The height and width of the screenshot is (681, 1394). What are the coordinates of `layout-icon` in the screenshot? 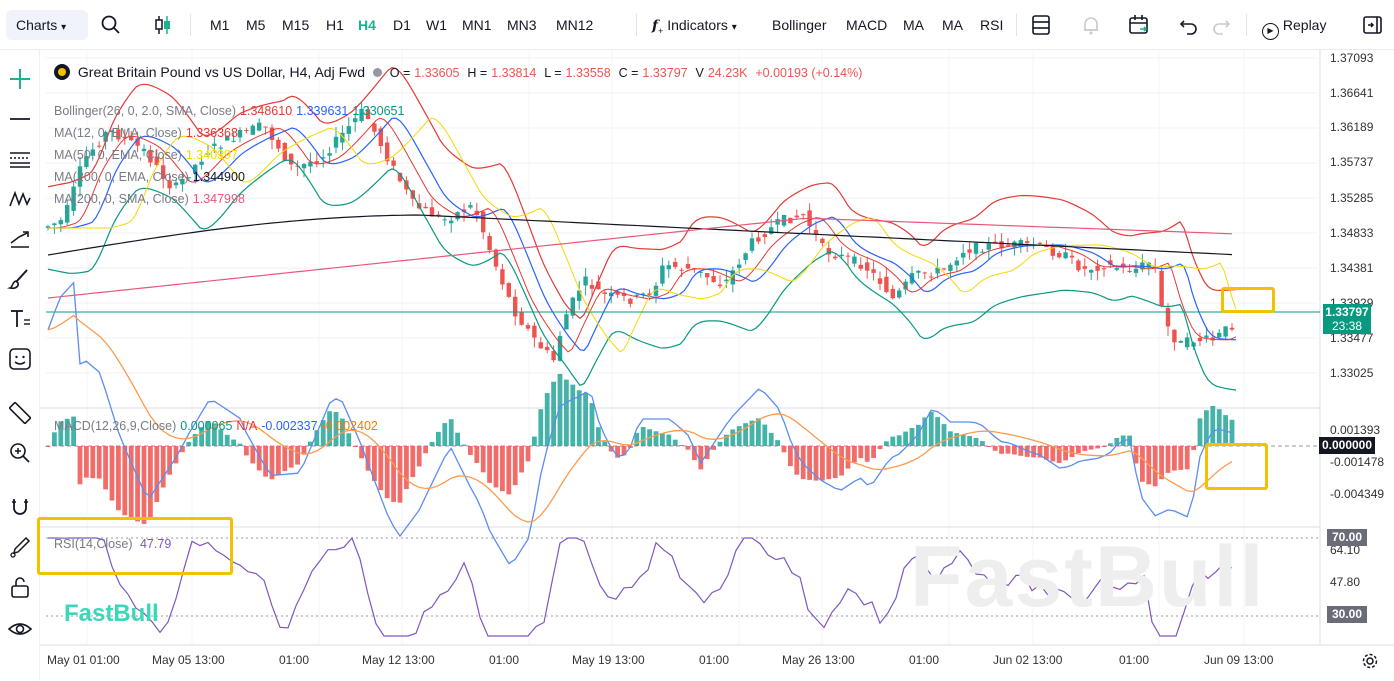 It's located at (1041, 25).